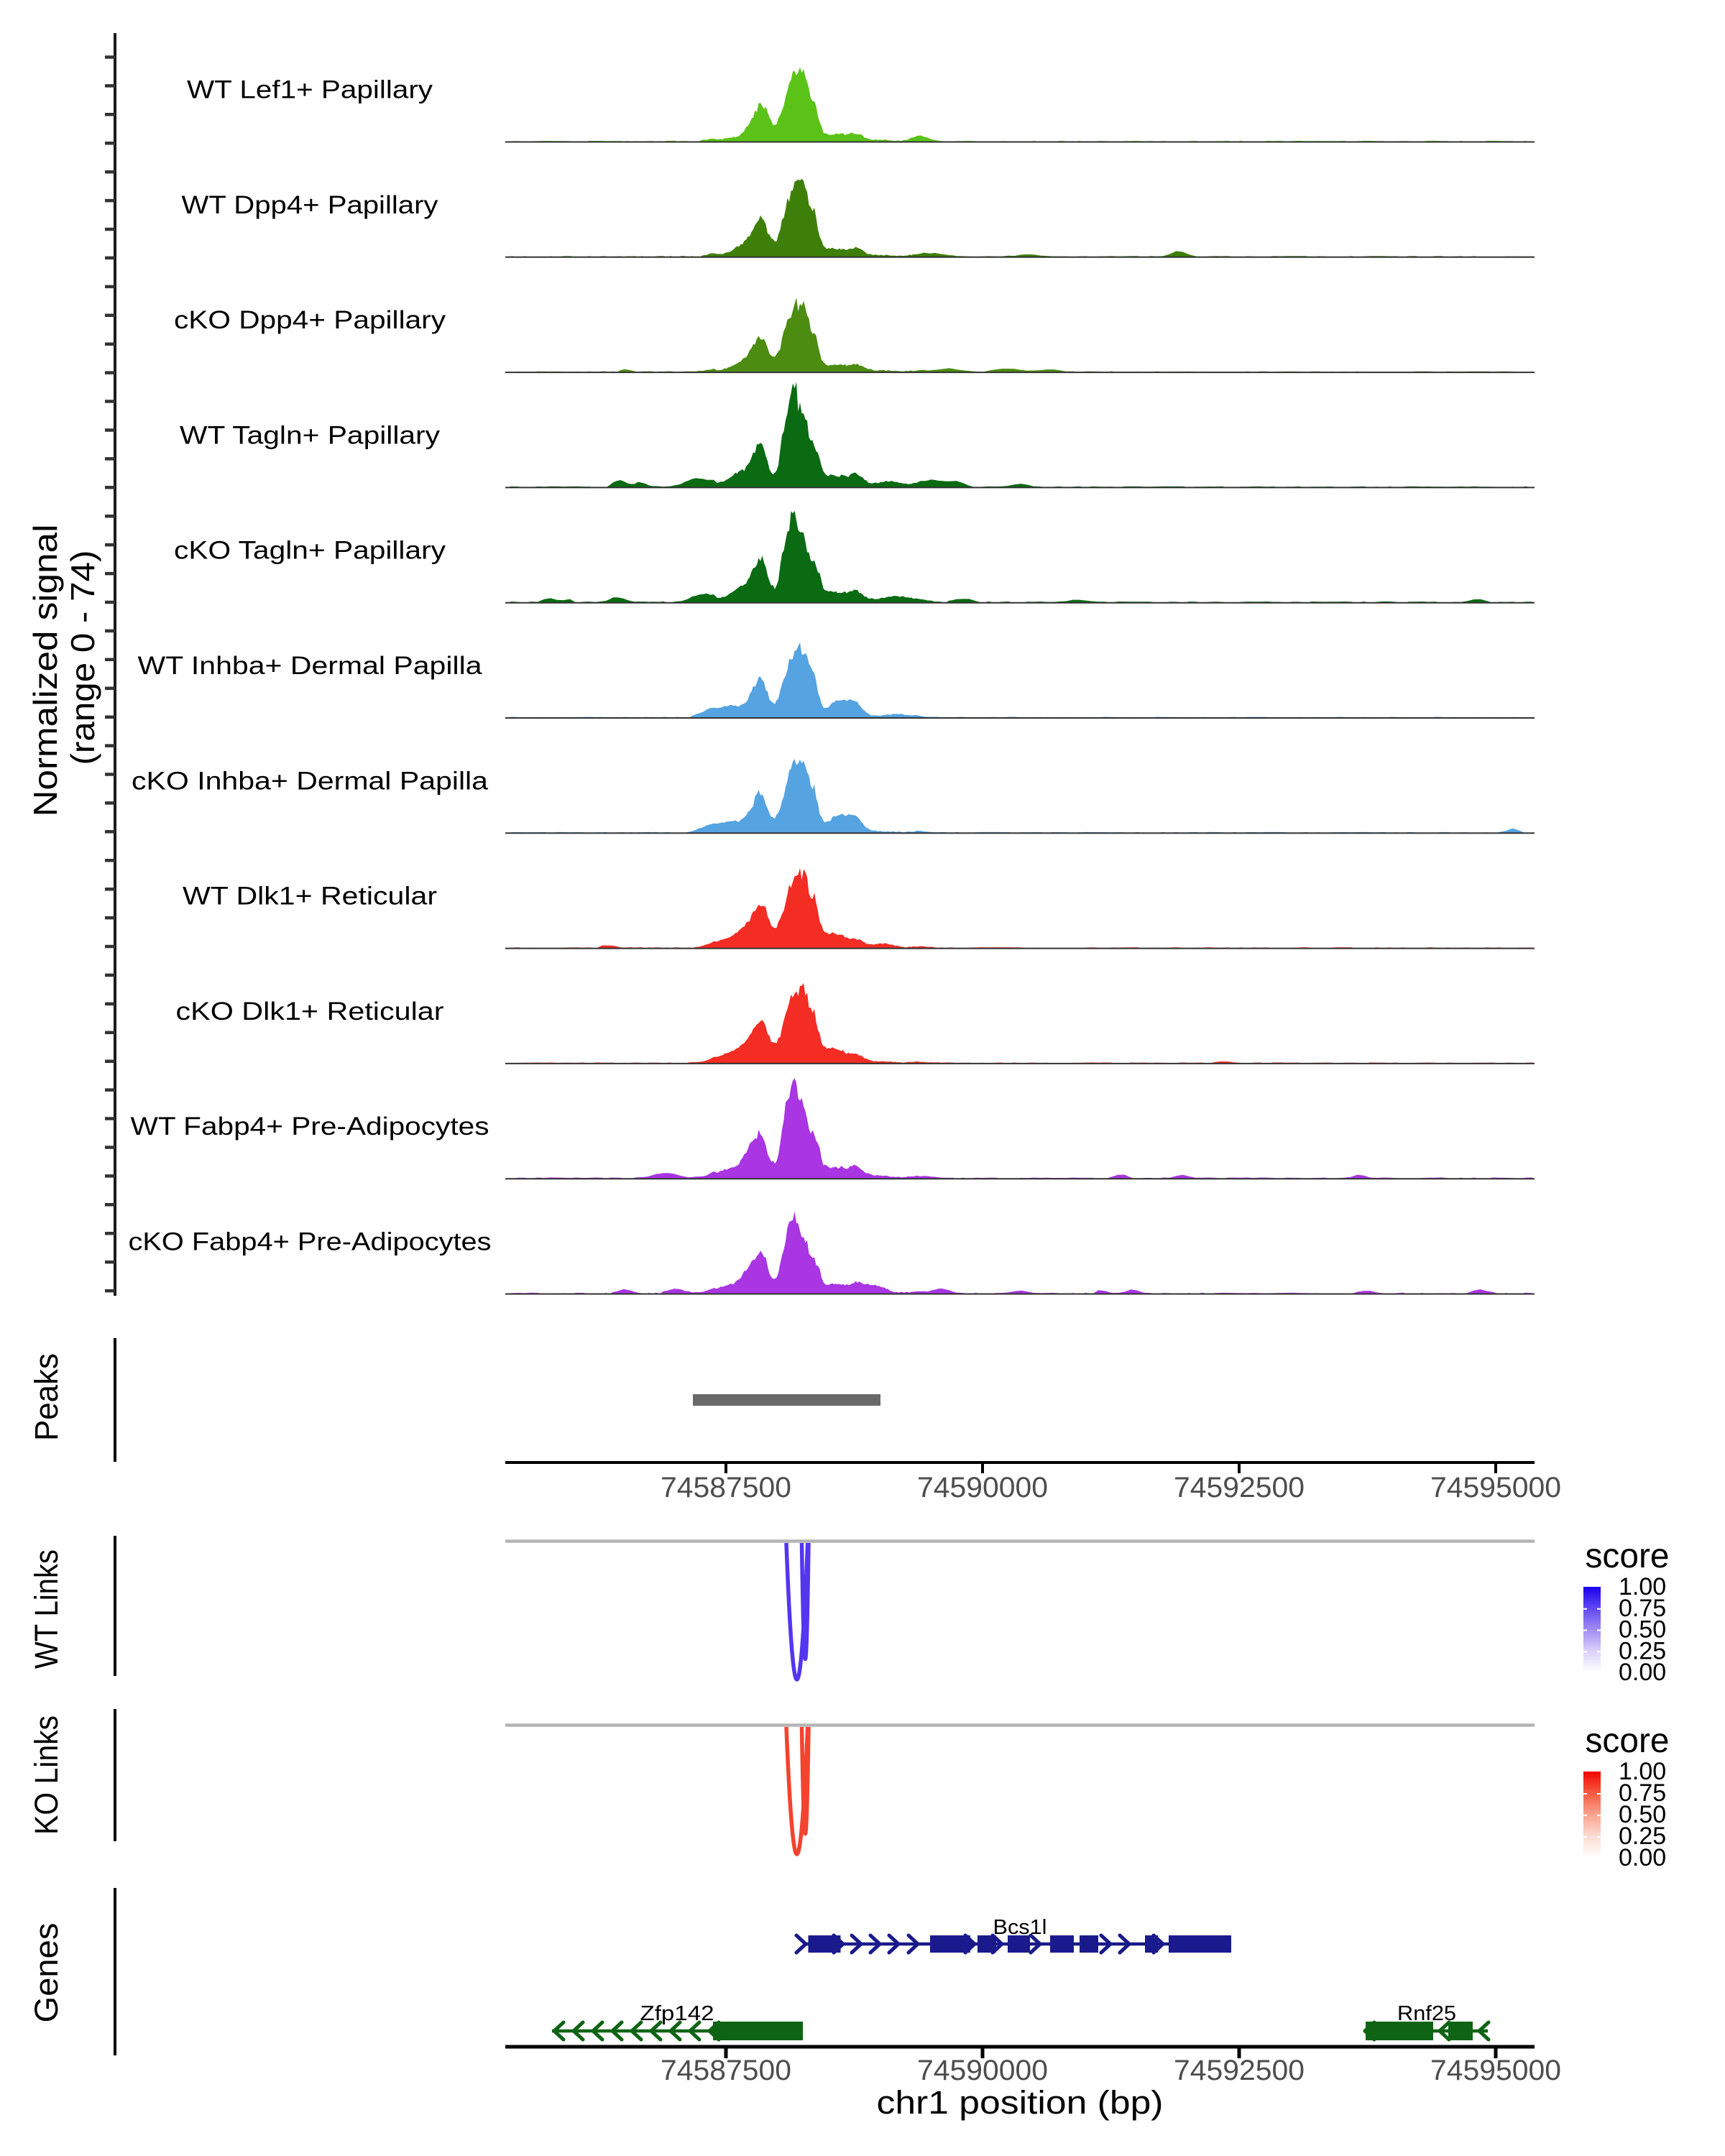 This screenshot has height=2156, width=1725. I want to click on svg-text: cKO Dpp4+ Papillary, so click(310, 320).